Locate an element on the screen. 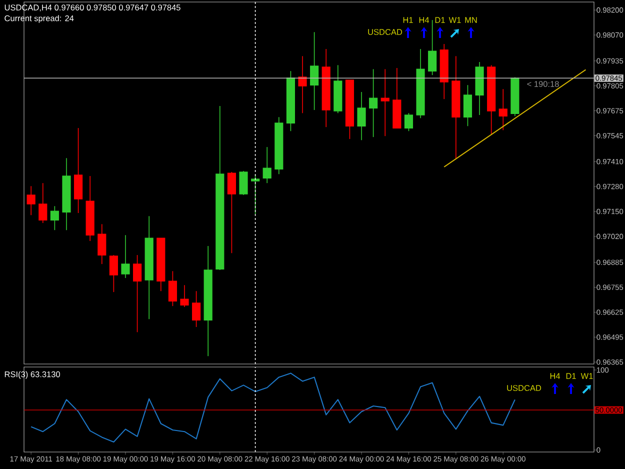 The height and width of the screenshot is (469, 625). annotation: H1 is located at coordinates (408, 20).